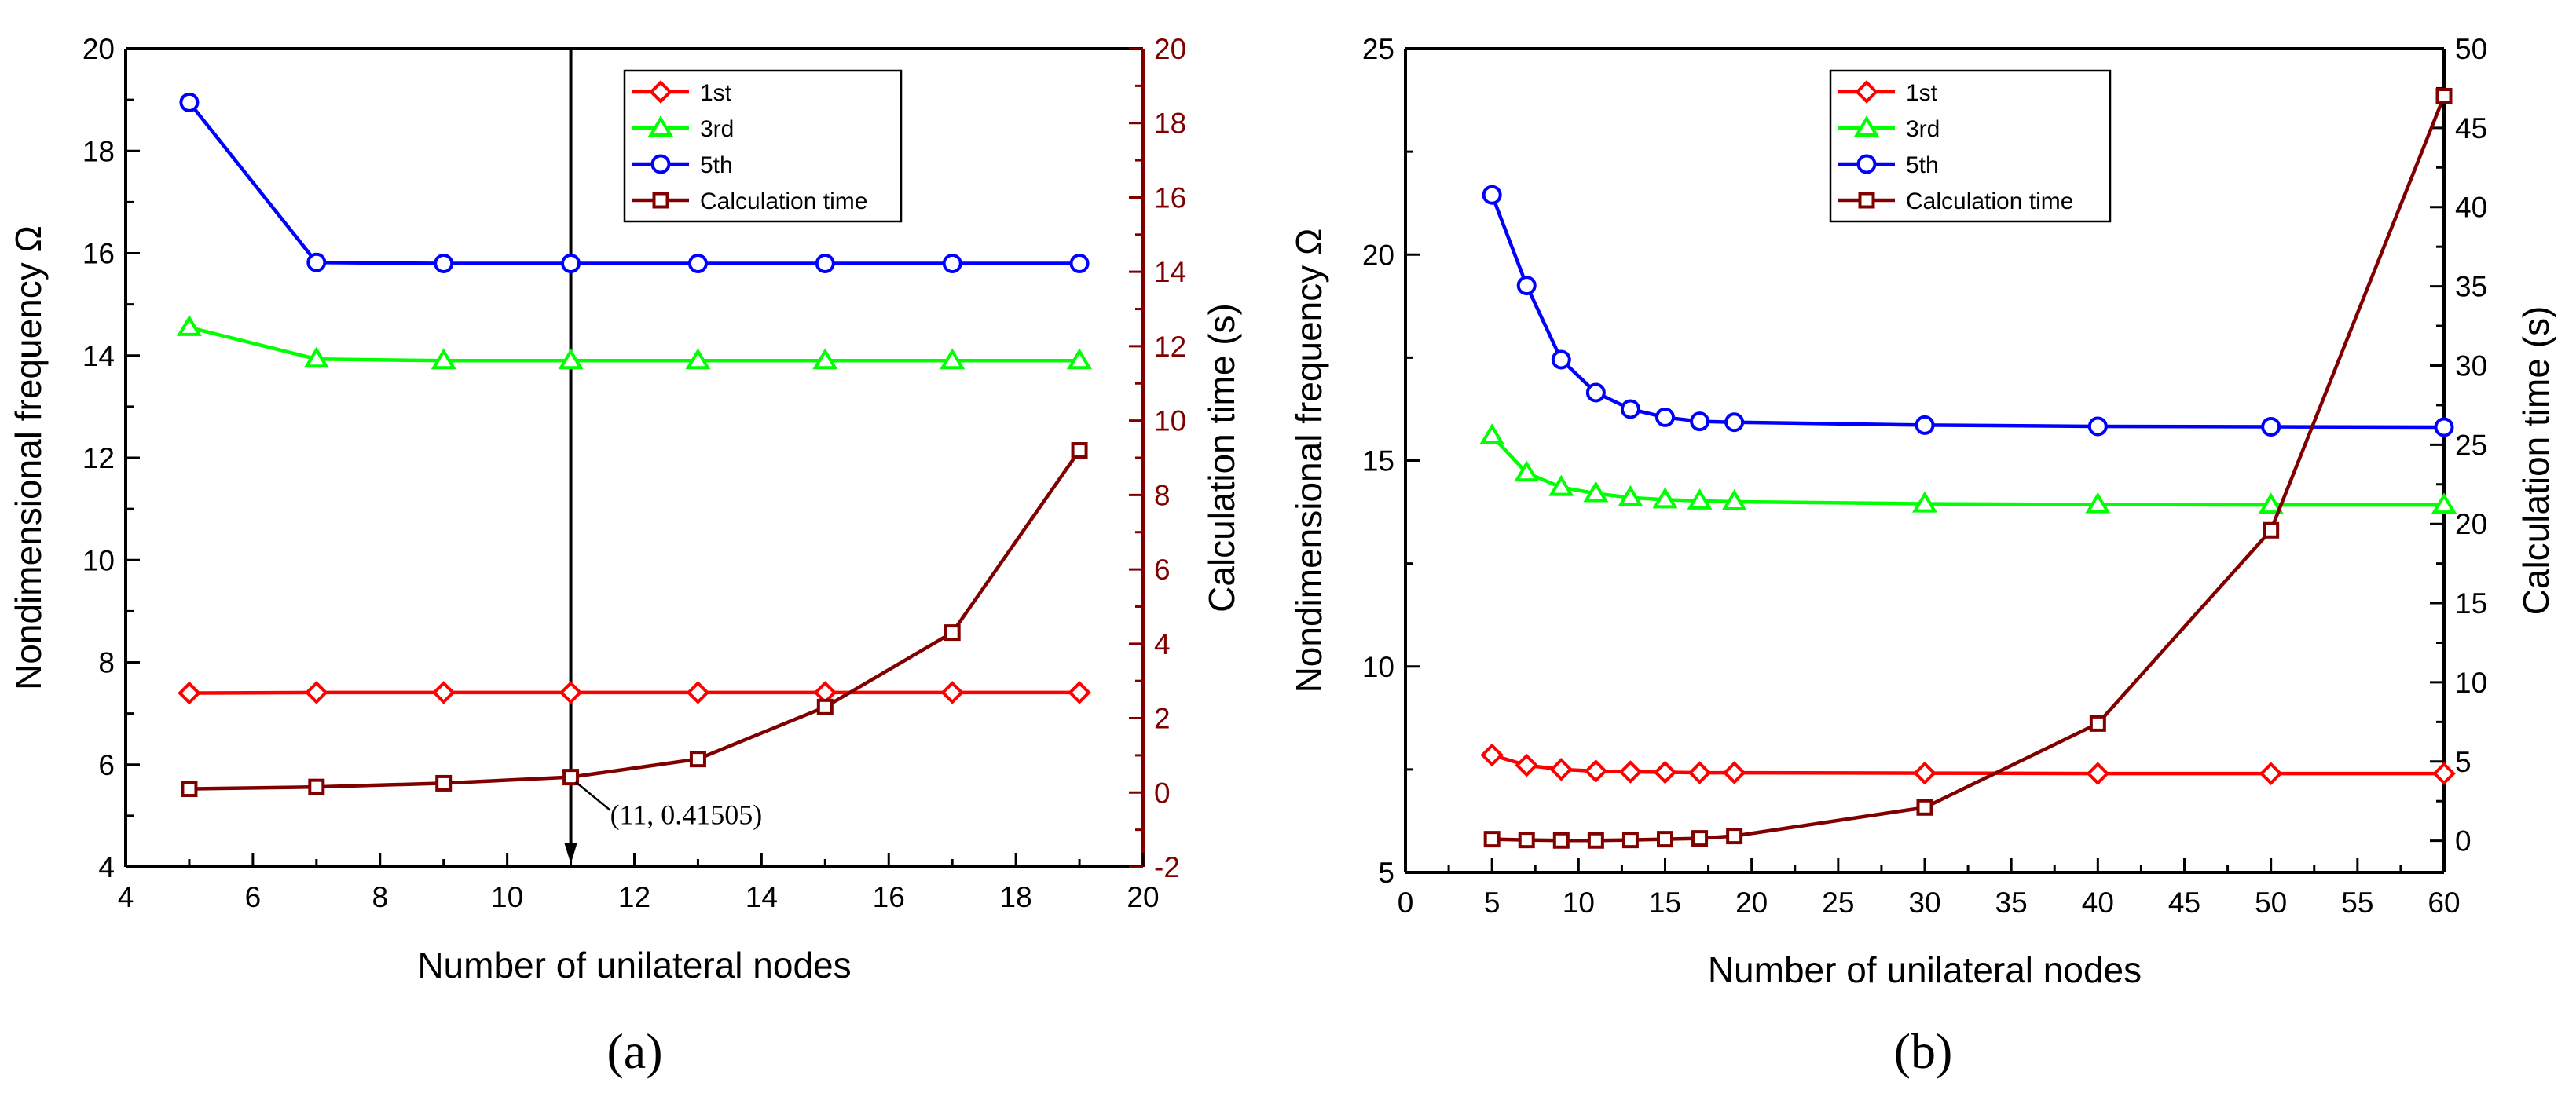 This screenshot has width=2576, height=1097. What do you see at coordinates (2098, 903) in the screenshot?
I see `x-tick-label: 40` at bounding box center [2098, 903].